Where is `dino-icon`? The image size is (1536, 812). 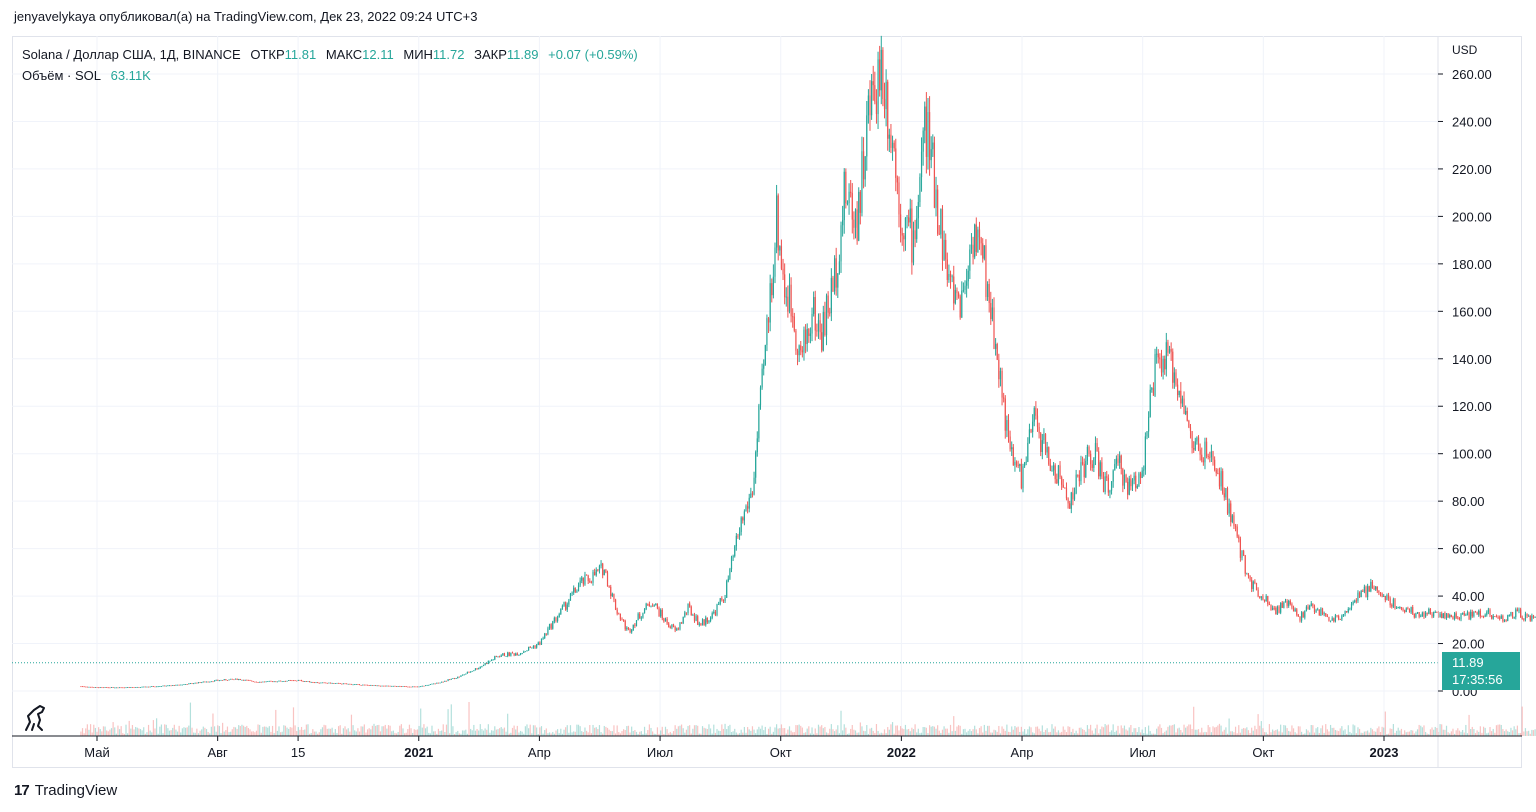
dino-icon is located at coordinates (38, 718).